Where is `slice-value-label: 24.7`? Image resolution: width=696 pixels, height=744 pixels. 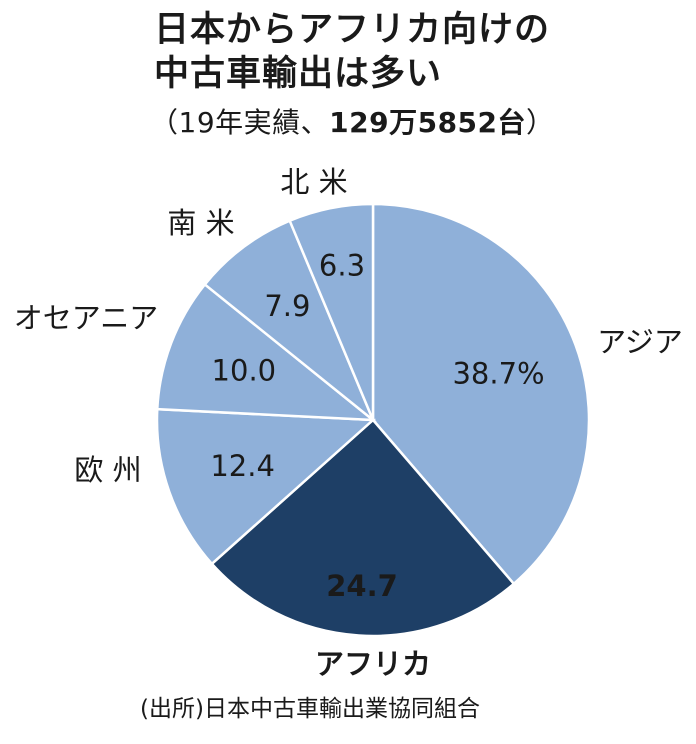 slice-value-label: 24.7 is located at coordinates (362, 586).